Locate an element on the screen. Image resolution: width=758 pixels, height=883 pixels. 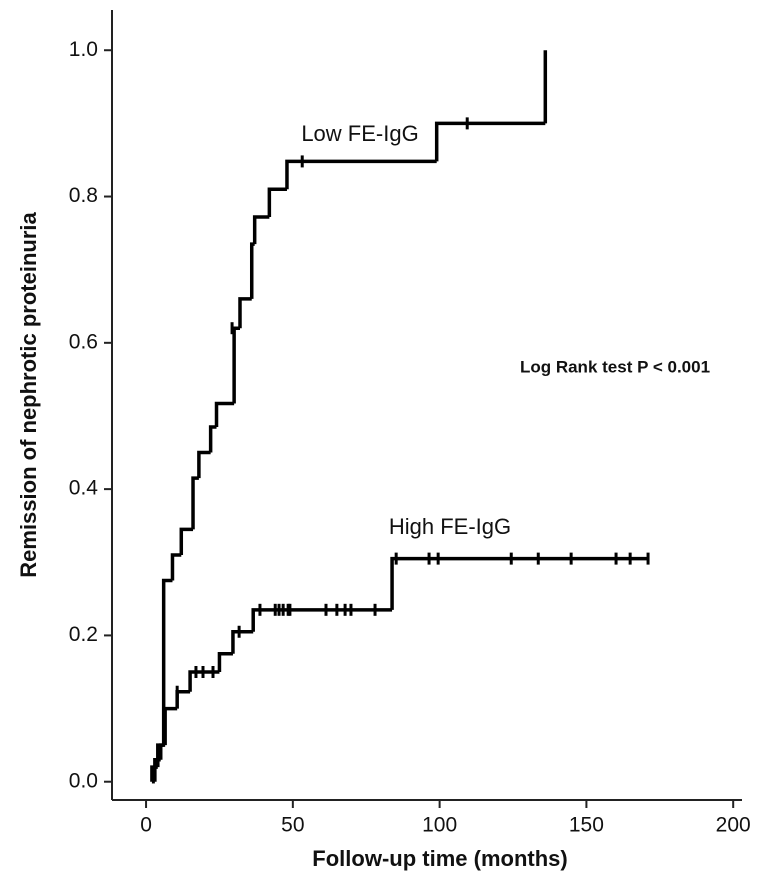
y-axis-title: Remission of nephrotic proteinuria is located at coordinates (28, 394).